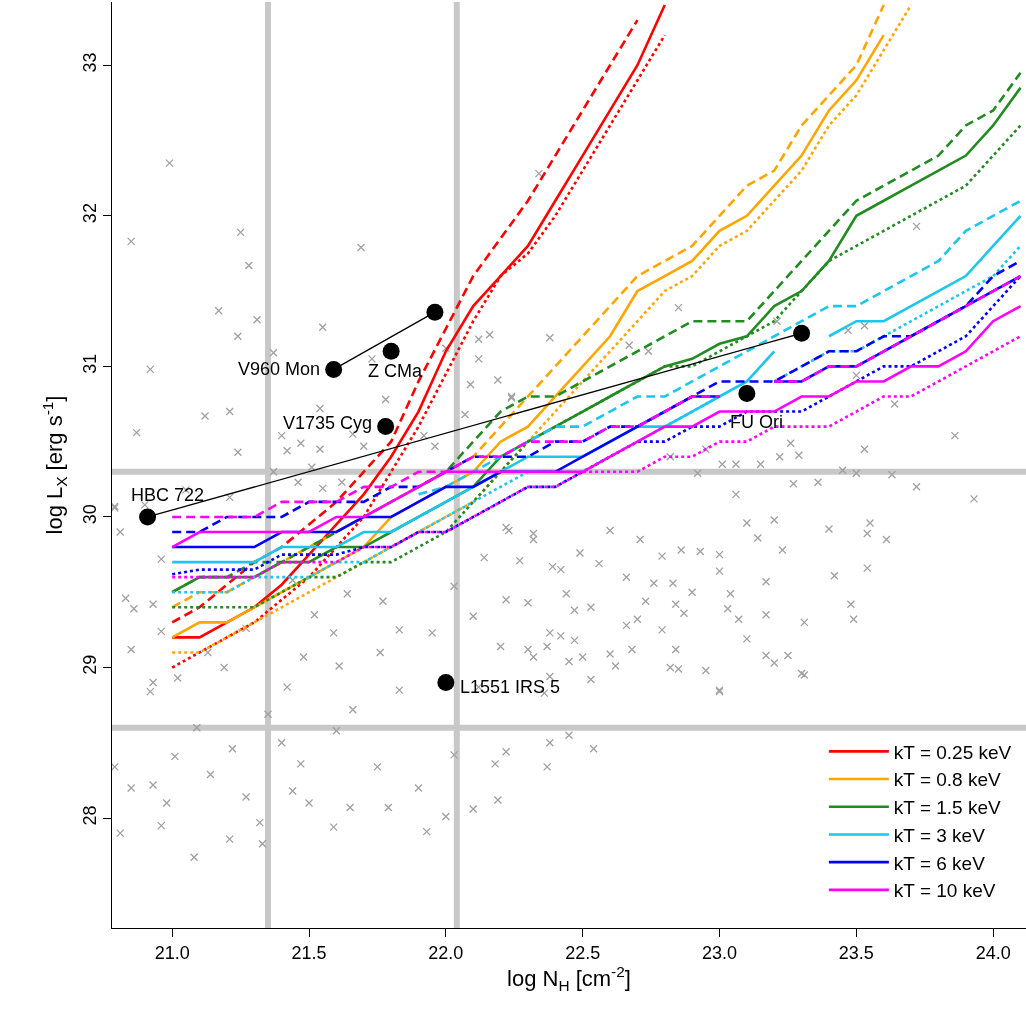 The image size is (1026, 1025). Describe the element at coordinates (89, 363) in the screenshot. I see `y-tick-label: 31` at that location.